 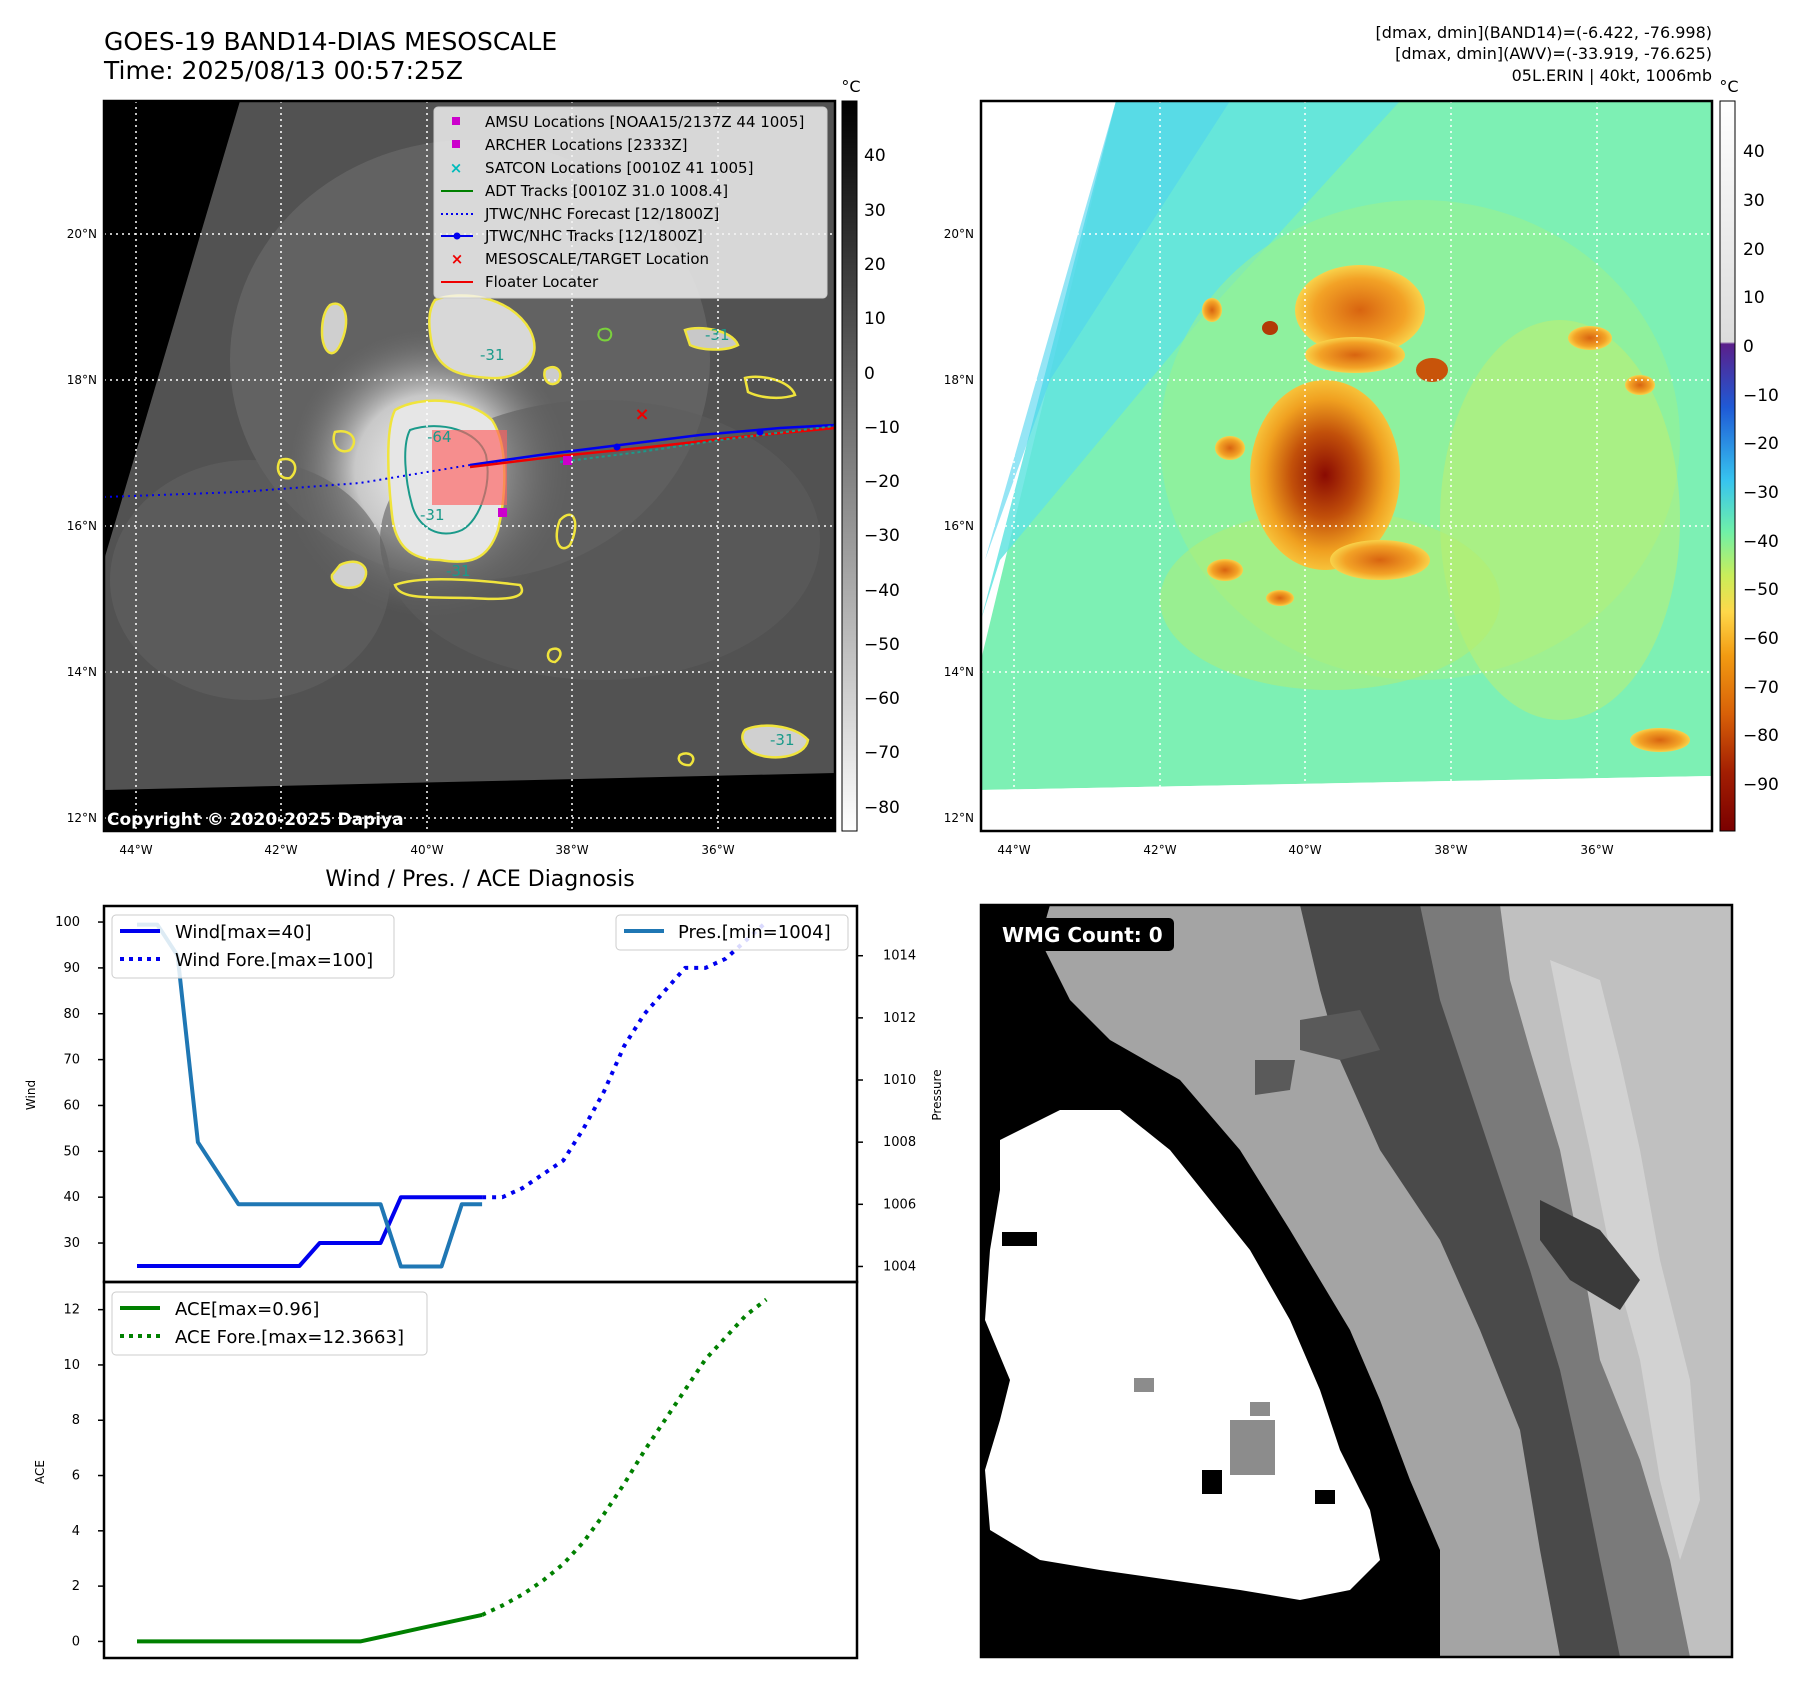 I want to click on pressure-legend: Pres.[min=1004], so click(x=732, y=932).